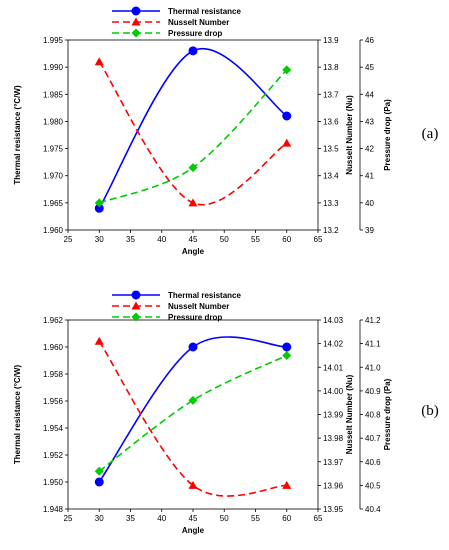 This screenshot has height=550, width=449. What do you see at coordinates (333, 320) in the screenshot?
I see `right1-tick-label: 14.03` at bounding box center [333, 320].